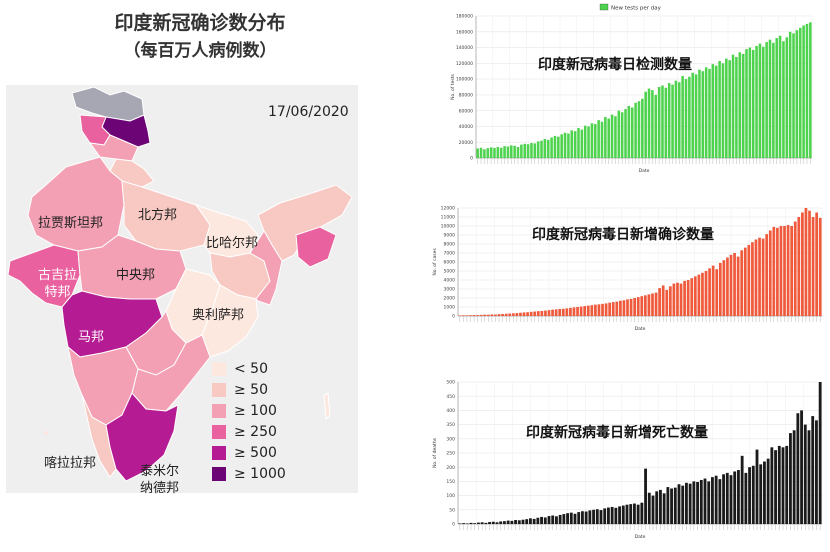 The image size is (830, 552). What do you see at coordinates (267, 452) in the screenshot?
I see `legend-item: ≥ 500` at bounding box center [267, 452].